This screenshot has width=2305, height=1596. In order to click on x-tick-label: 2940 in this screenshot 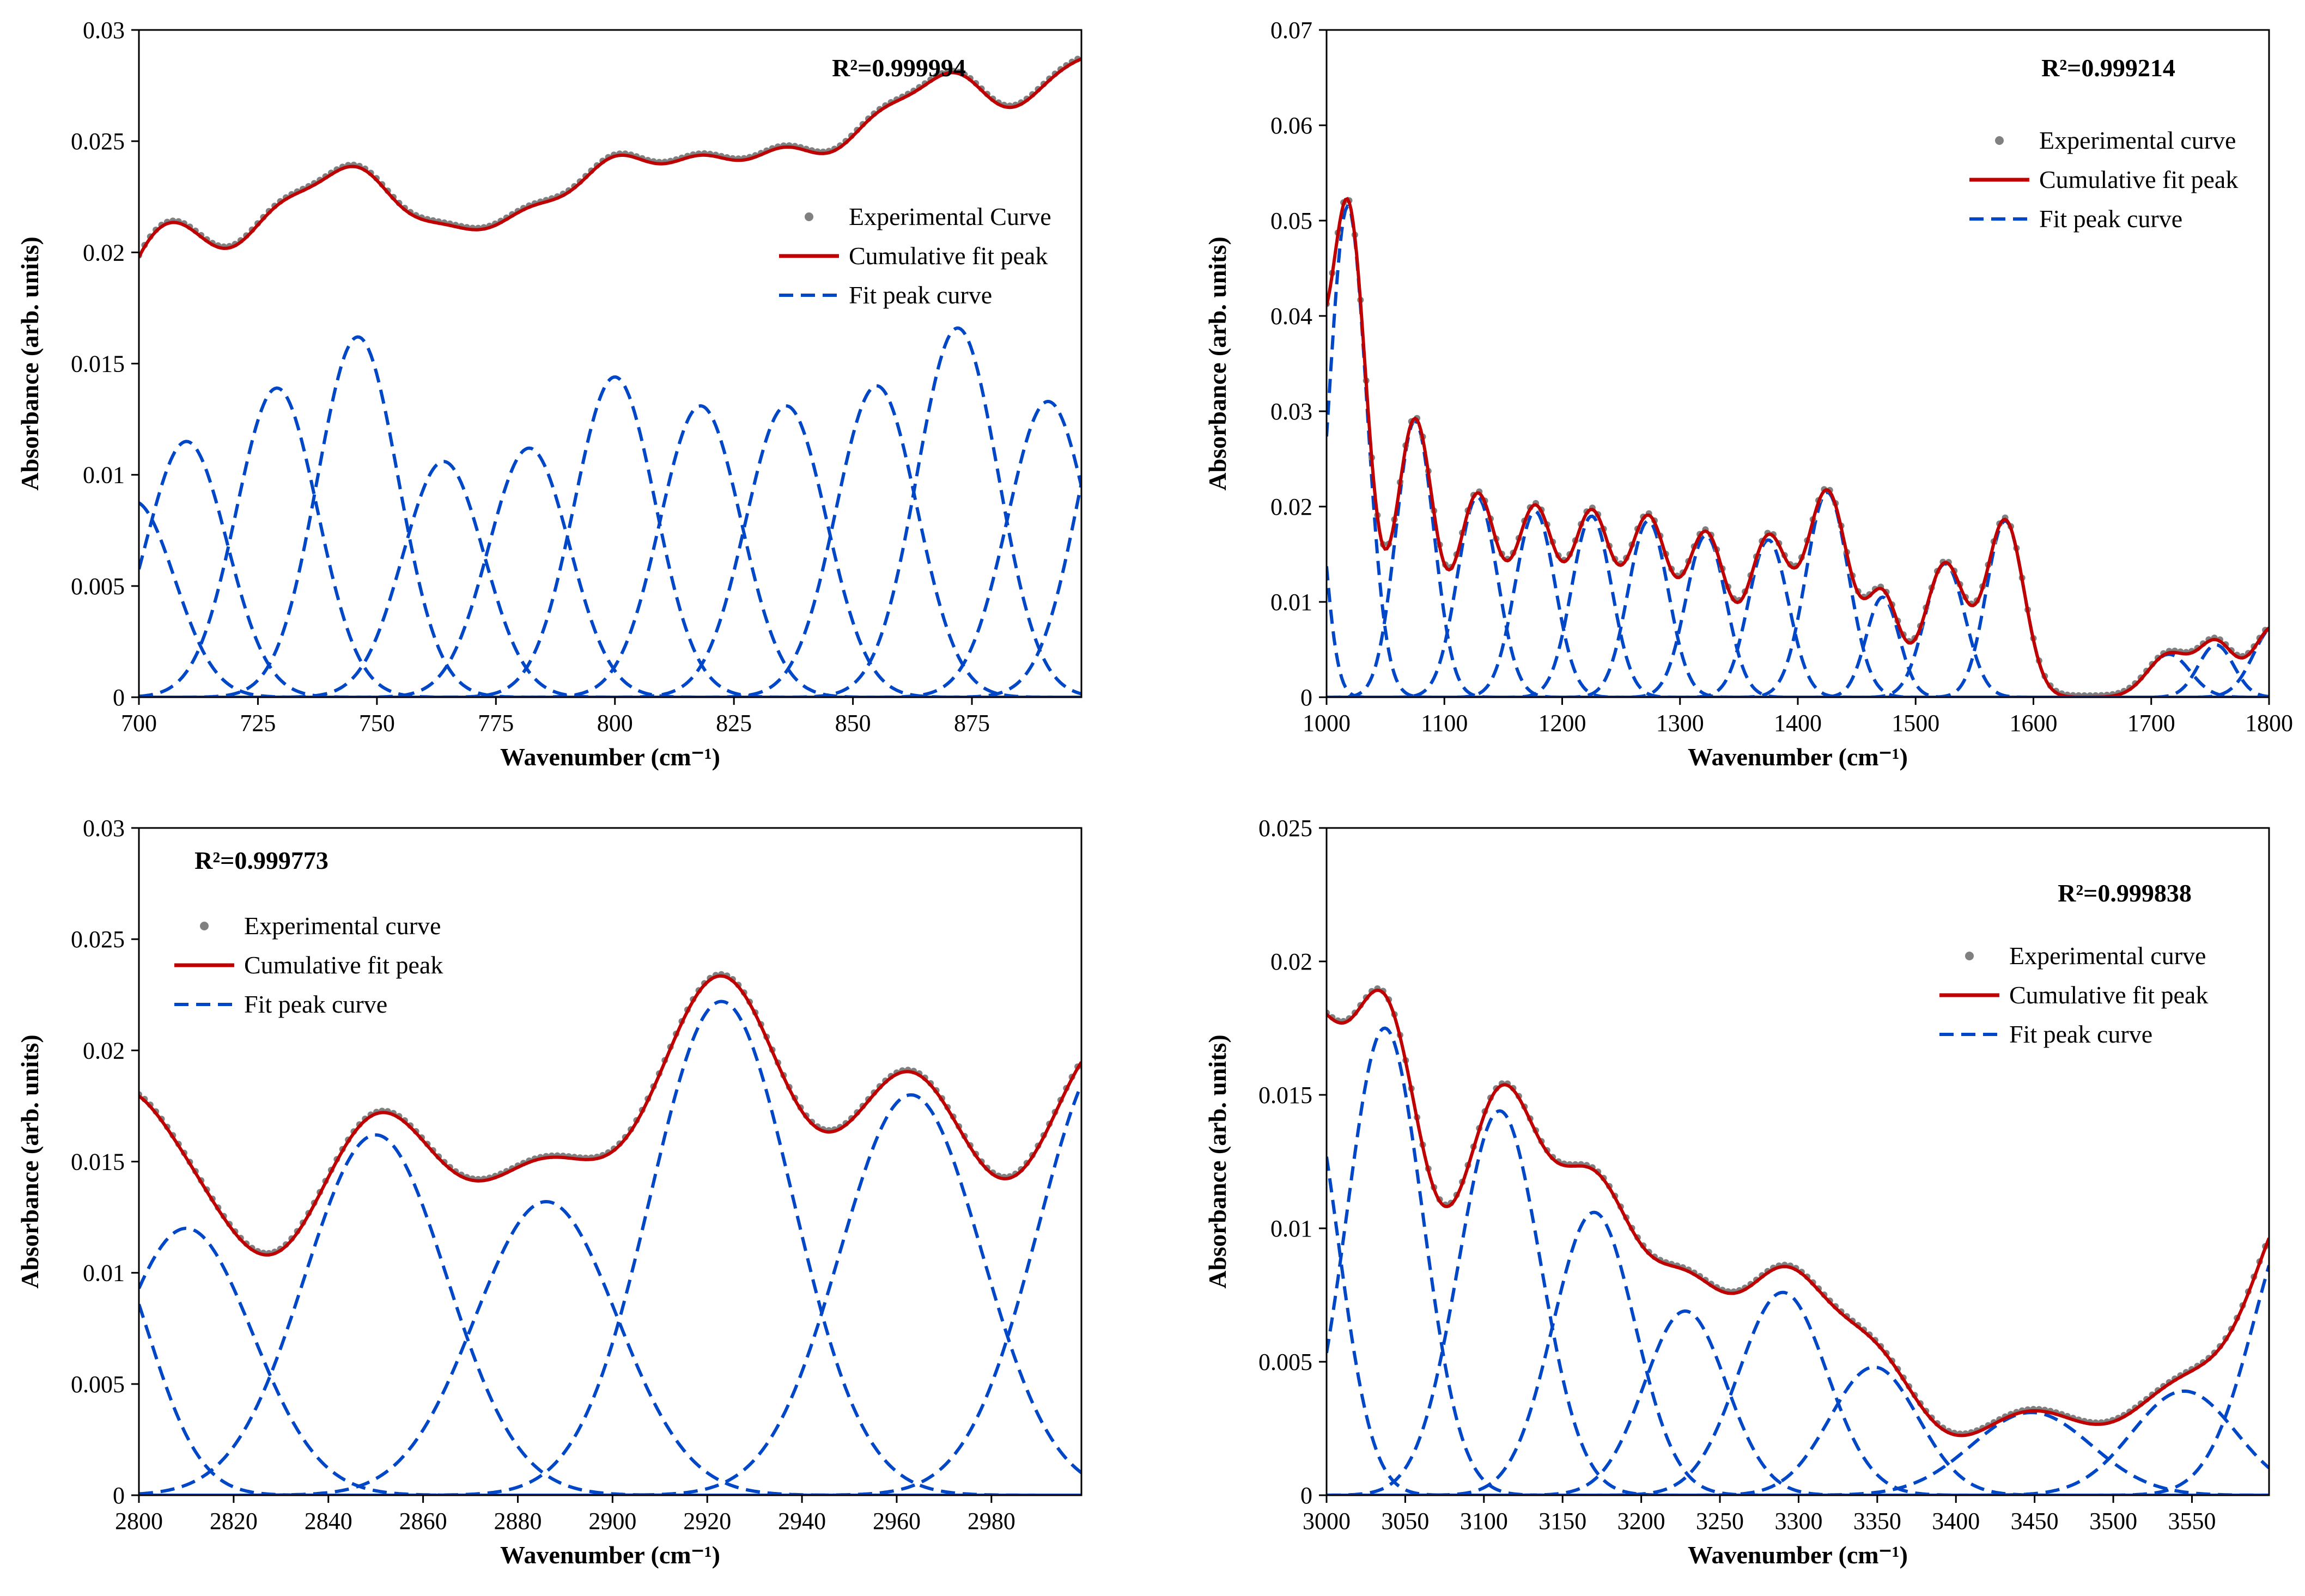, I will do `click(802, 1521)`.